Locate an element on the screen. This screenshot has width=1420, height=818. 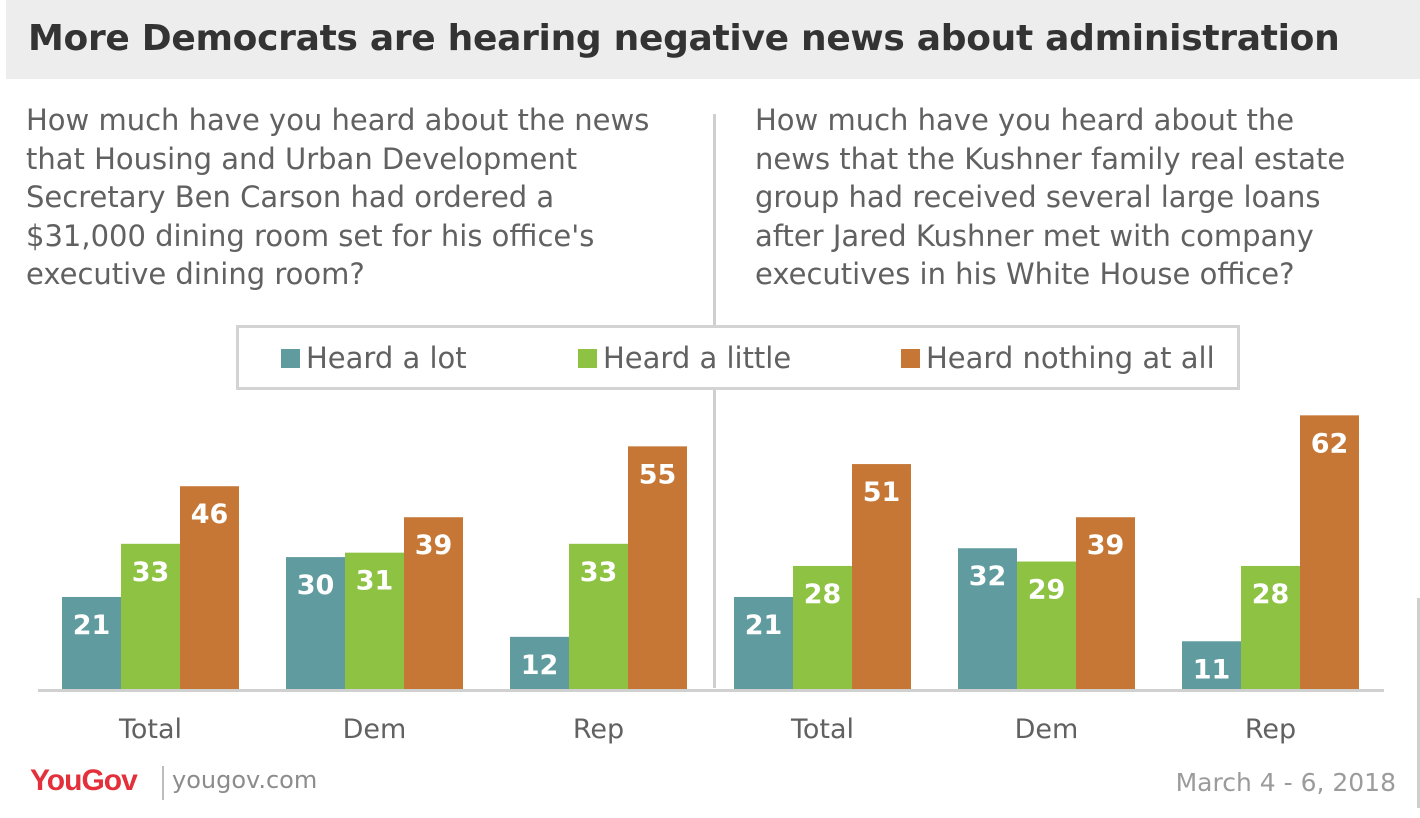
legend-label-heard-a-lot: Heard a lot is located at coordinates (386, 358).